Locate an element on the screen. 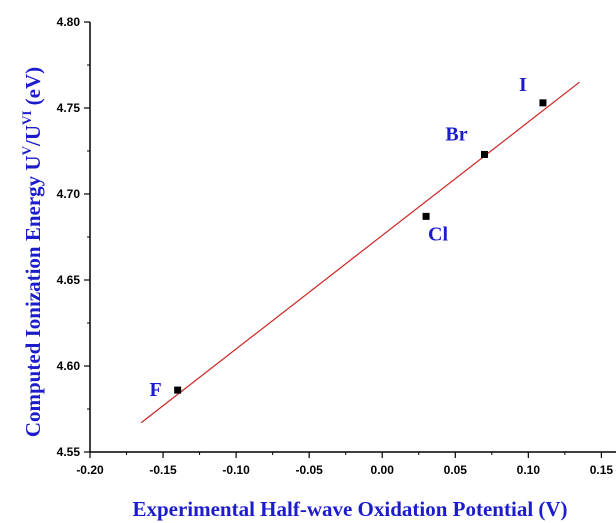 The width and height of the screenshot is (616, 523). point-label: Cl is located at coordinates (438, 234).